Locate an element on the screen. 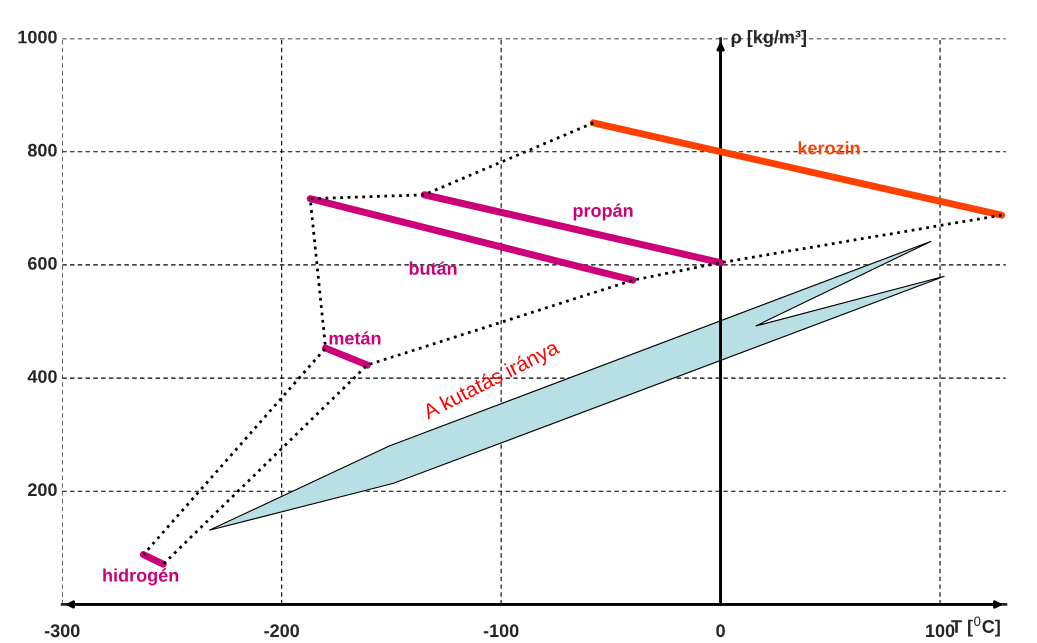 The width and height of the screenshot is (1037, 643). y-tick-label: 400 is located at coordinates (42, 376).